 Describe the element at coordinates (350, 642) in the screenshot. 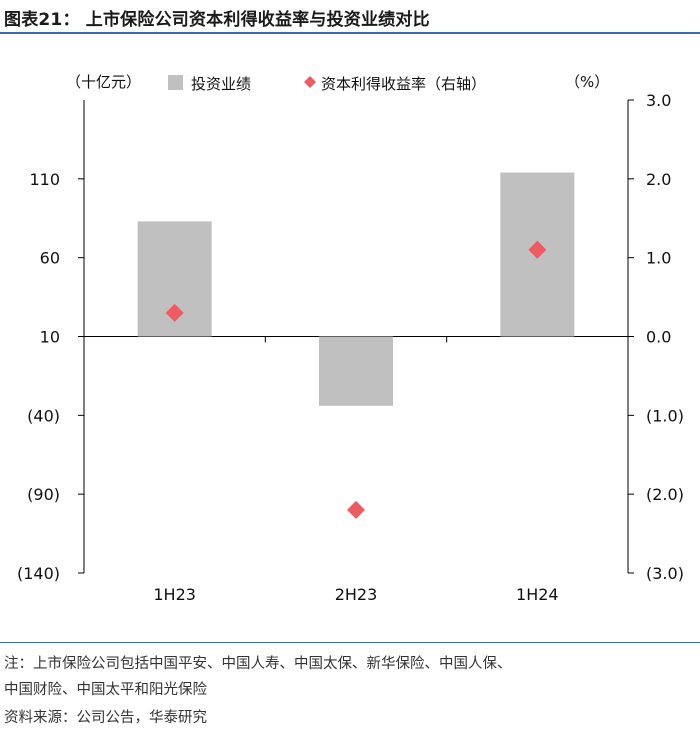

I see `footer-divider` at that location.